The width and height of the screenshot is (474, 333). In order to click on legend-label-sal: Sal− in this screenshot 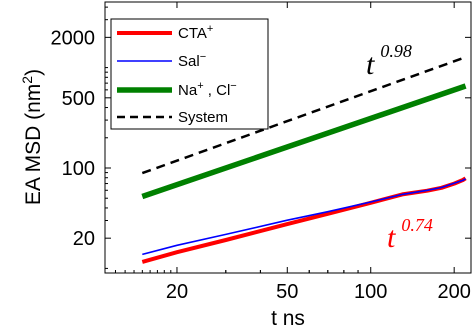, I will do `click(192, 60)`.